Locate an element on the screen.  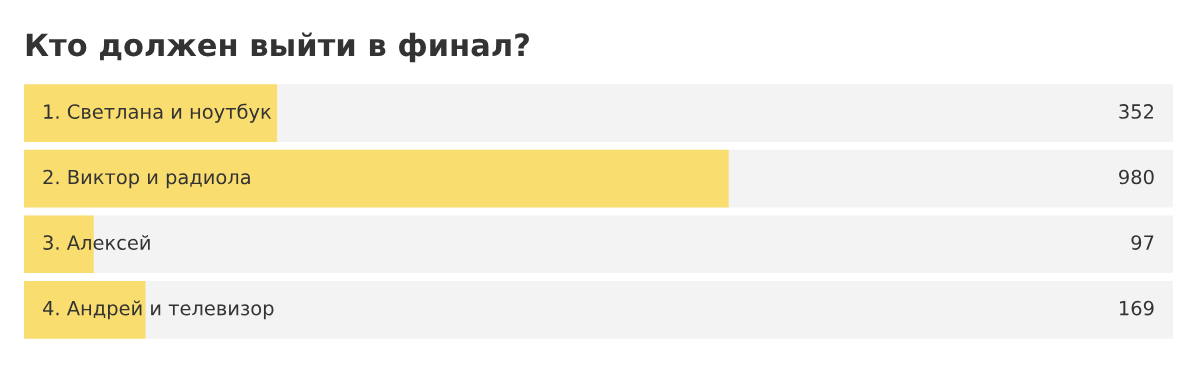
data-label: 980 is located at coordinates (1136, 177).